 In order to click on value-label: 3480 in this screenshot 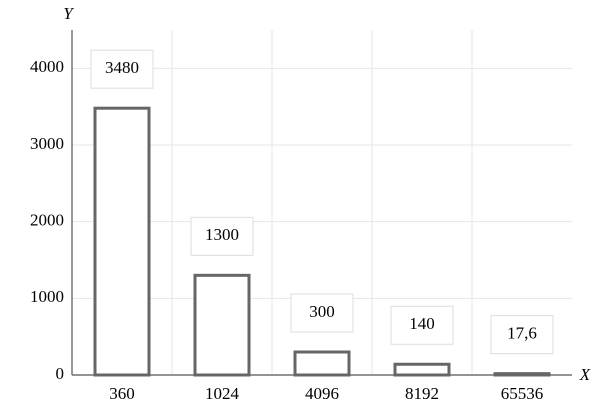, I will do `click(122, 67)`.